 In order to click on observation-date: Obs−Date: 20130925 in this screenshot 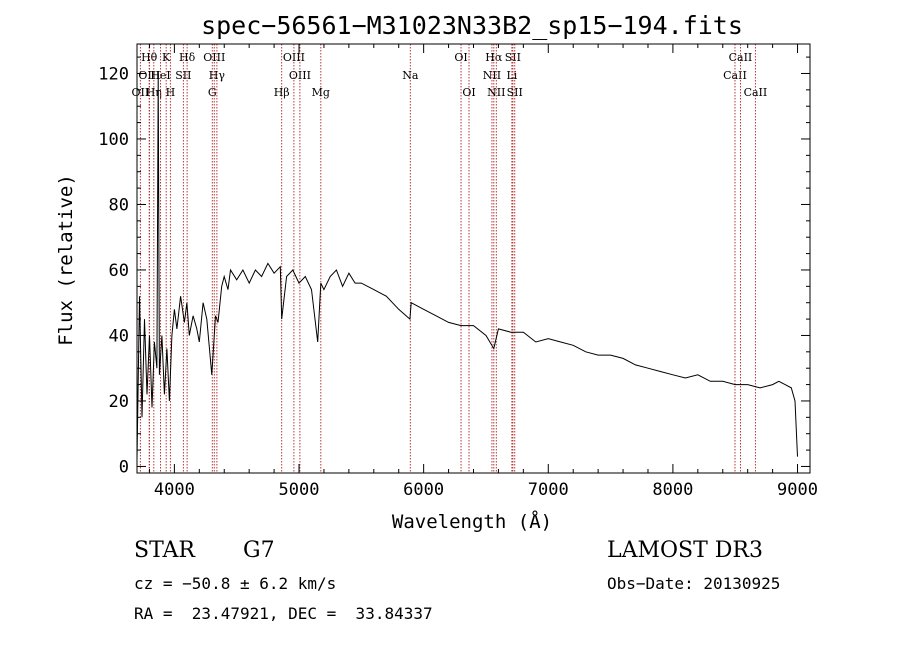, I will do `click(694, 583)`.